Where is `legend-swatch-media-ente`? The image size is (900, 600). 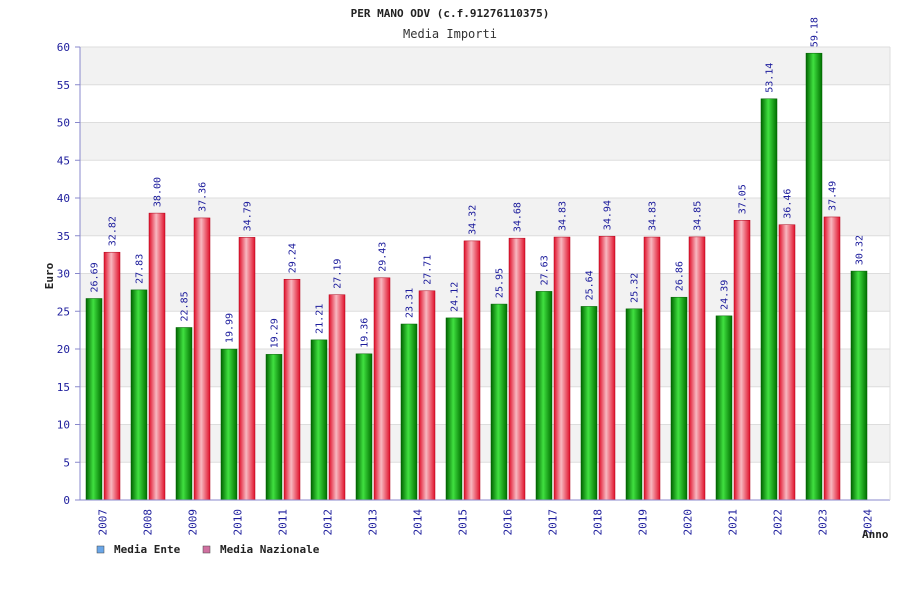
legend-swatch-media-ente is located at coordinates (100, 549).